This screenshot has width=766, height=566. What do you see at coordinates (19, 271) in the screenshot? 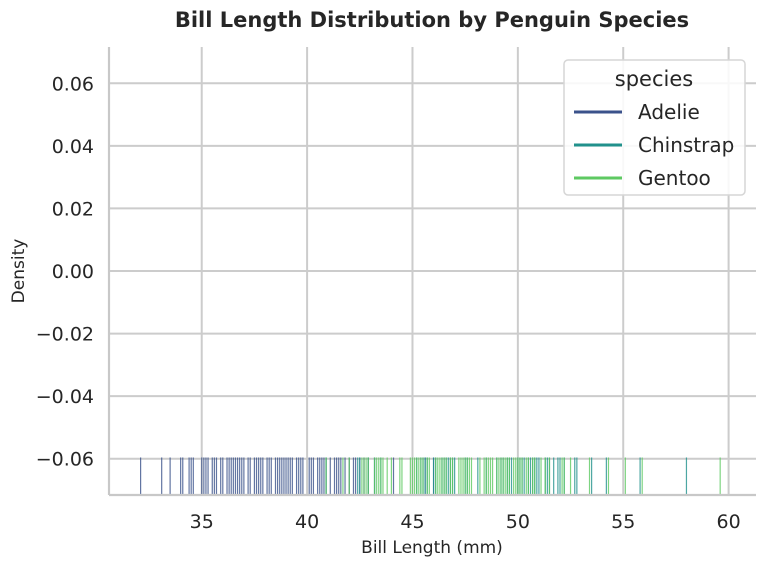
I see `y-axis-label: Density` at bounding box center [19, 271].